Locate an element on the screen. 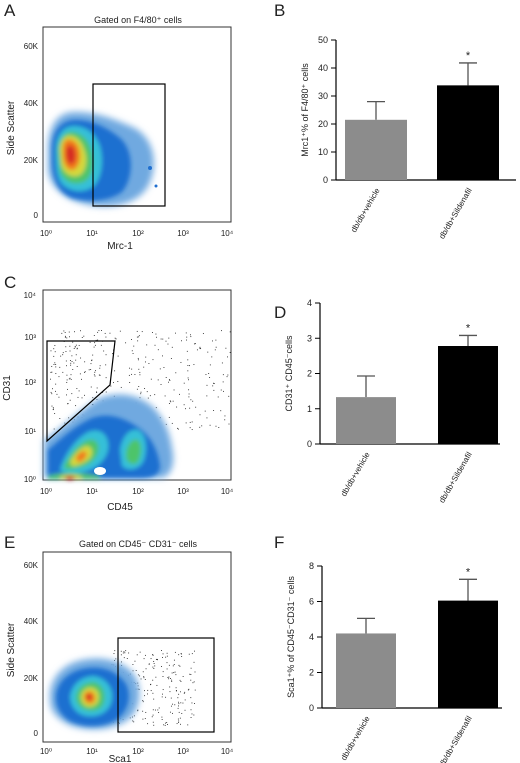 The height and width of the screenshot is (763, 520). flow-c-ytick-0: 10⁰ is located at coordinates (30, 479).